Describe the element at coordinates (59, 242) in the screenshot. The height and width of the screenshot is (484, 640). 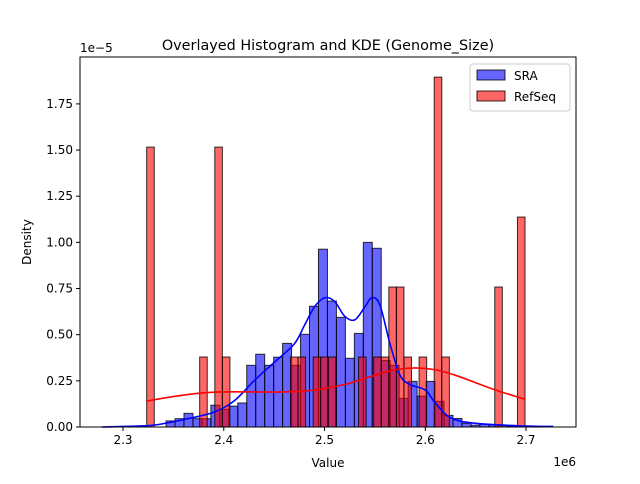
I see `y-tick-label: 1.00` at that location.